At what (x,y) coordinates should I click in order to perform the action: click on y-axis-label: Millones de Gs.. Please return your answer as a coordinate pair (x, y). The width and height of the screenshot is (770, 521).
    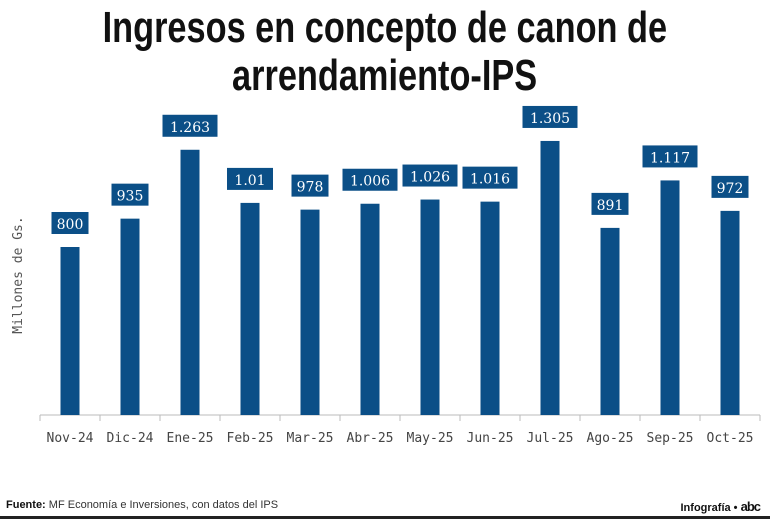
    Looking at the image, I should click on (18, 274).